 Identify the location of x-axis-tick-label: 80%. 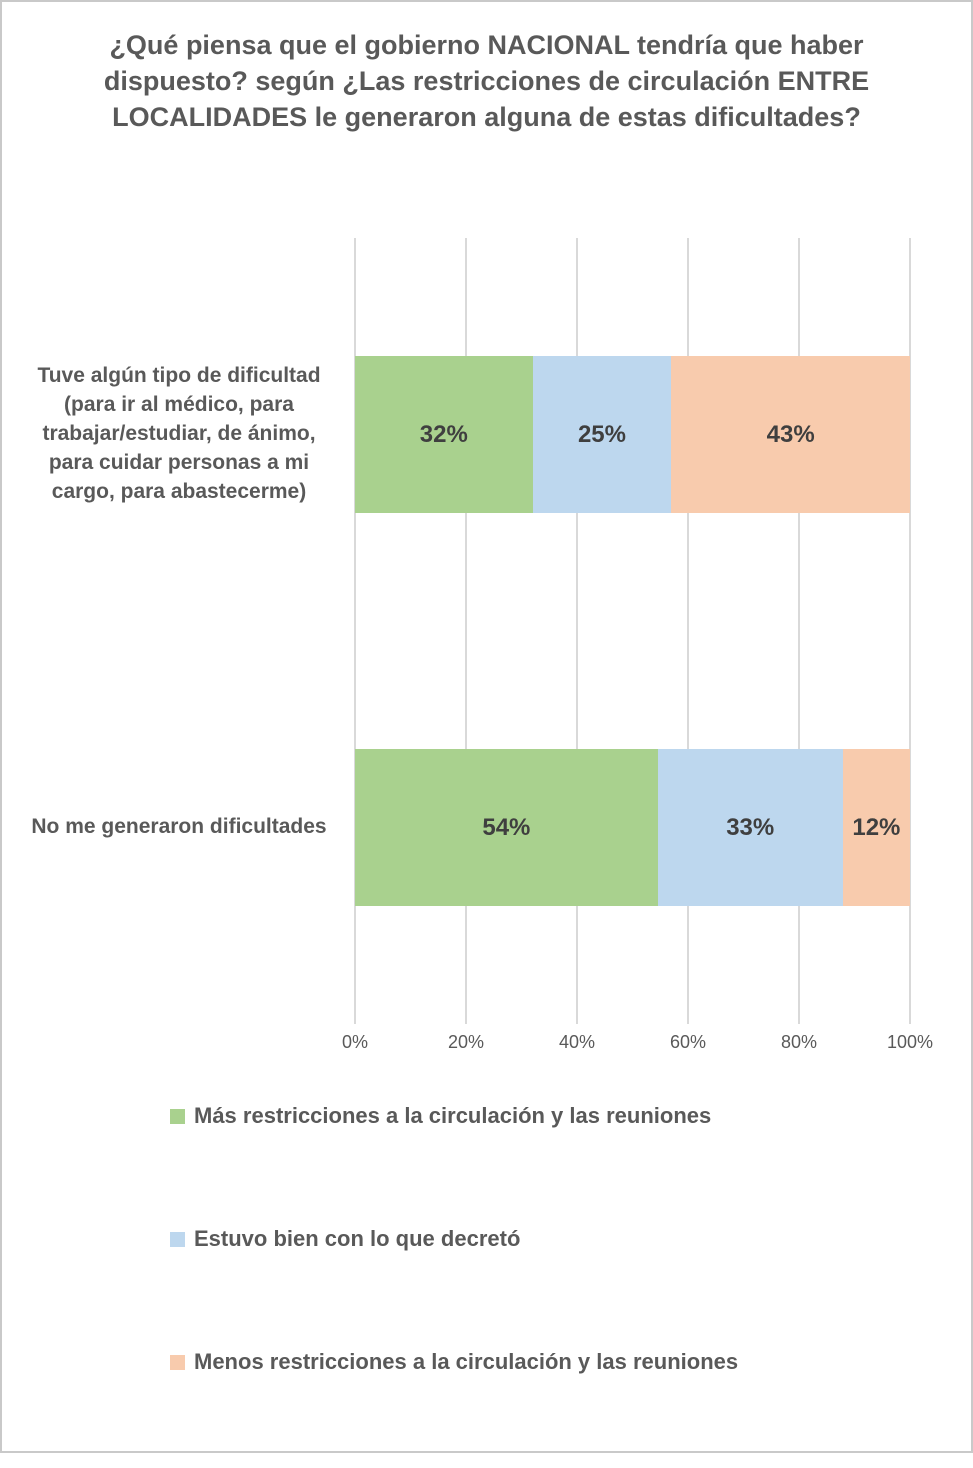
(799, 1042).